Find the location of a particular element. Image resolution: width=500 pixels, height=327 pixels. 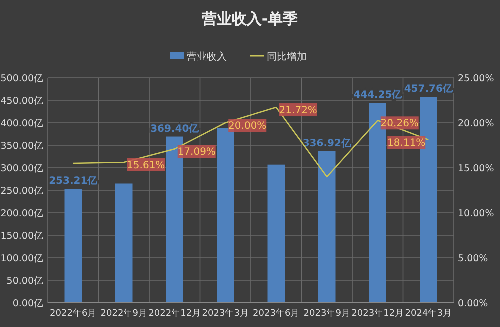

y-tick-label: 300.00亿 is located at coordinates (22, 169).